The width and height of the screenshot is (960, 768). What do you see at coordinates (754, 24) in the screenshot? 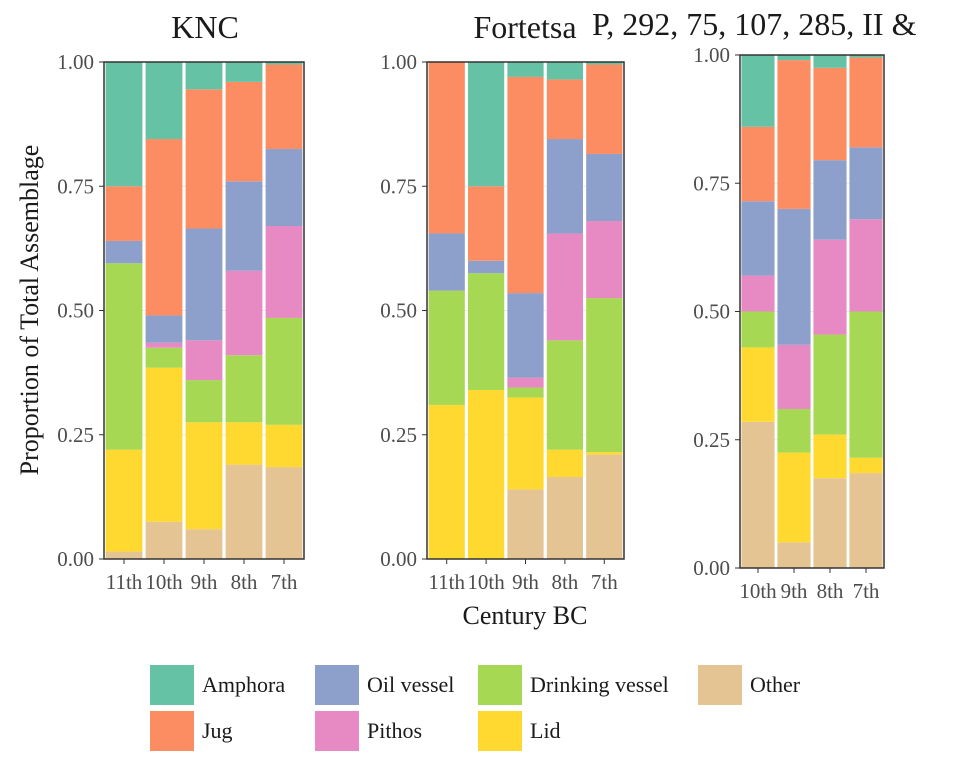
I see `panel-title: P, 292, 75, 107, 285, II &` at bounding box center [754, 24].